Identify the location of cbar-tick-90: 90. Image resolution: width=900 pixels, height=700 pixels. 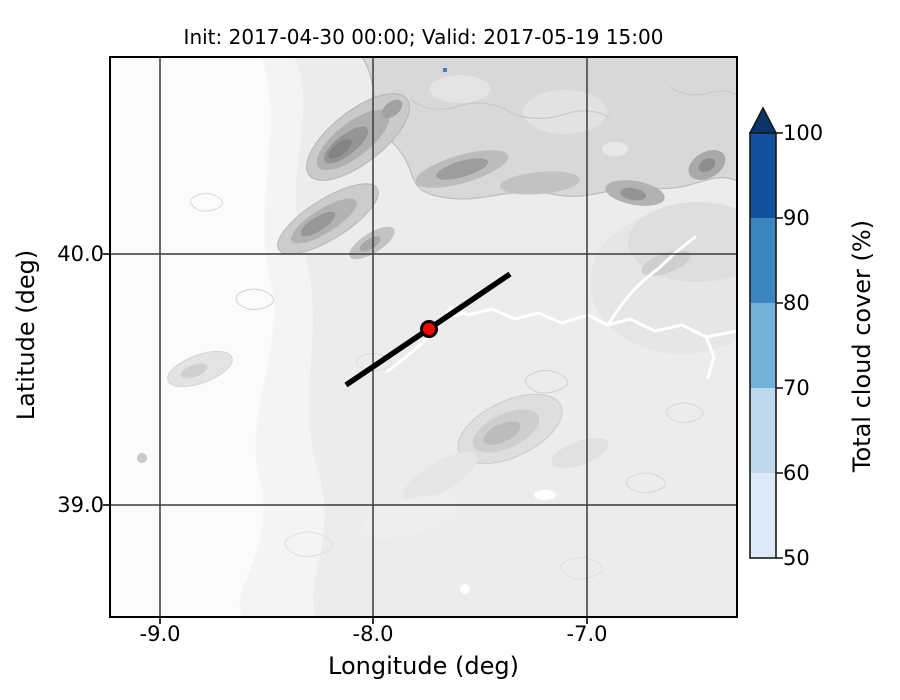
(796, 218).